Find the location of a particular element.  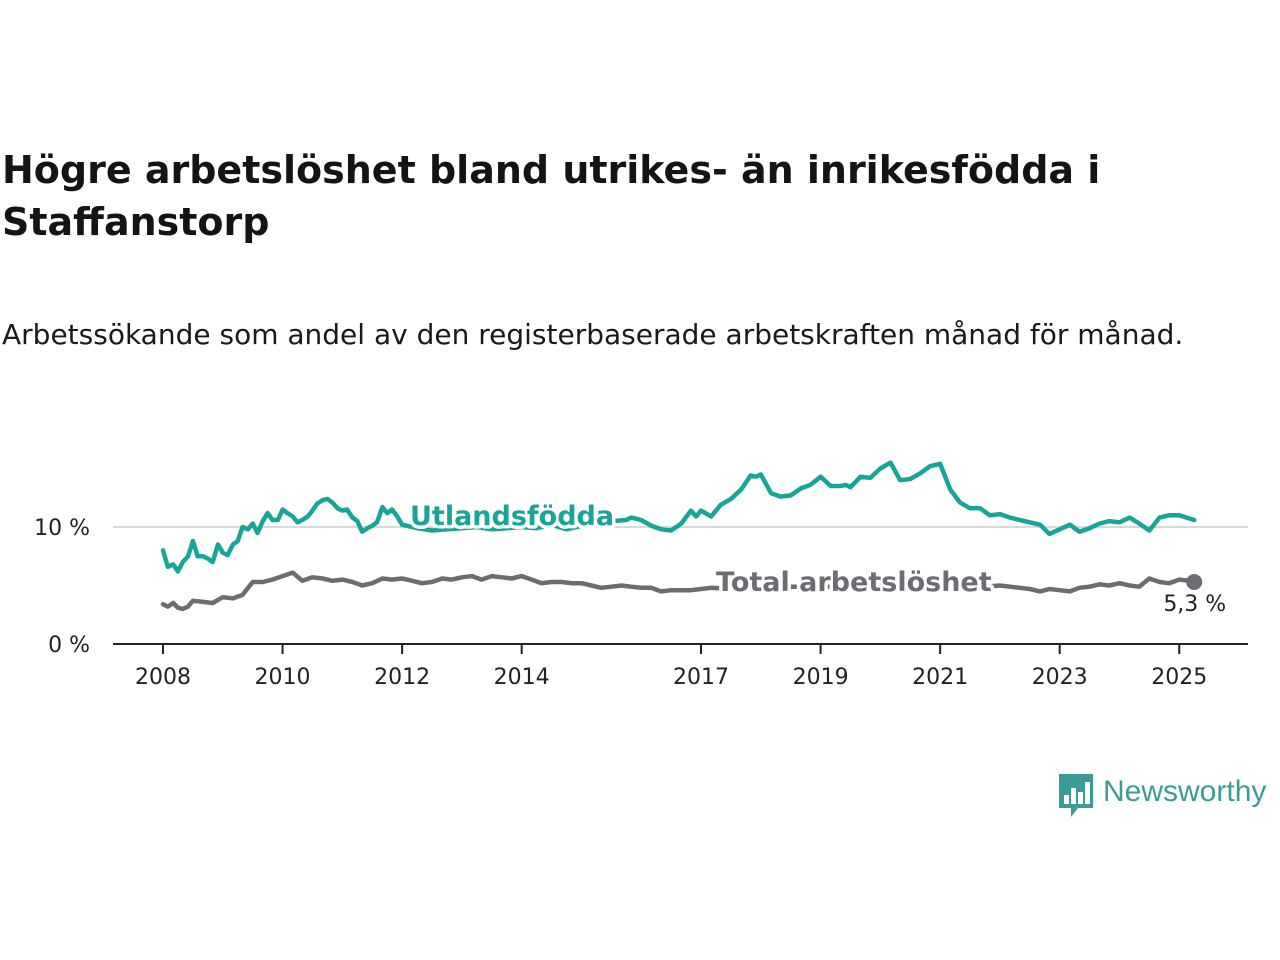

y-tick-label: 0 % is located at coordinates (69, 645).